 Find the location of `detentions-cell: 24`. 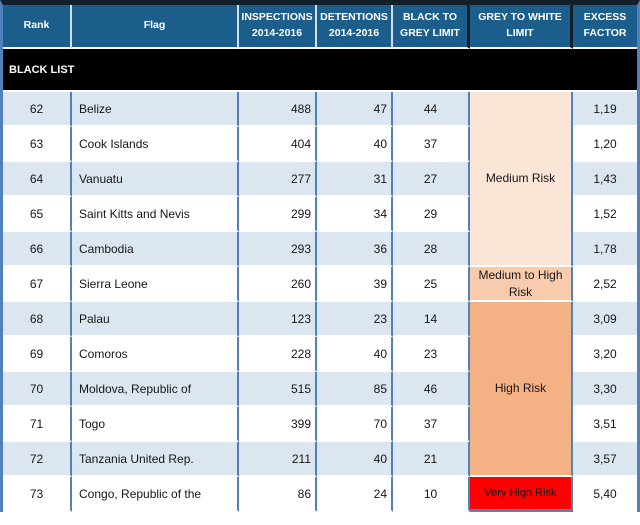

detentions-cell: 24 is located at coordinates (355, 494).